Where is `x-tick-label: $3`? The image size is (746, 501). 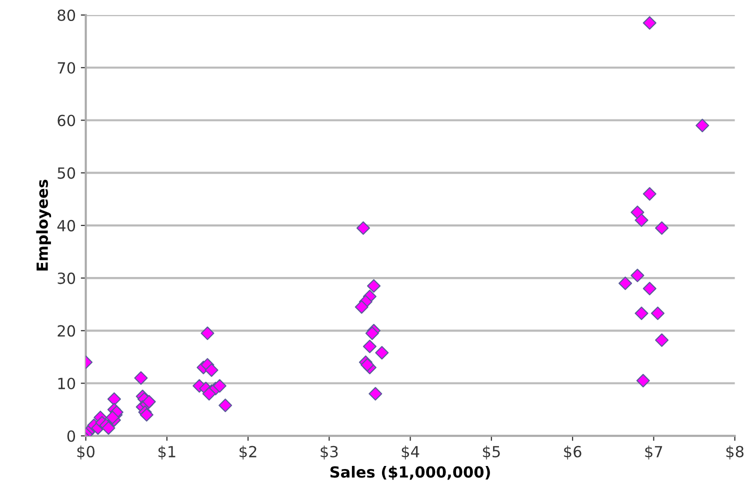
x-tick-label: $3 is located at coordinates (329, 453).